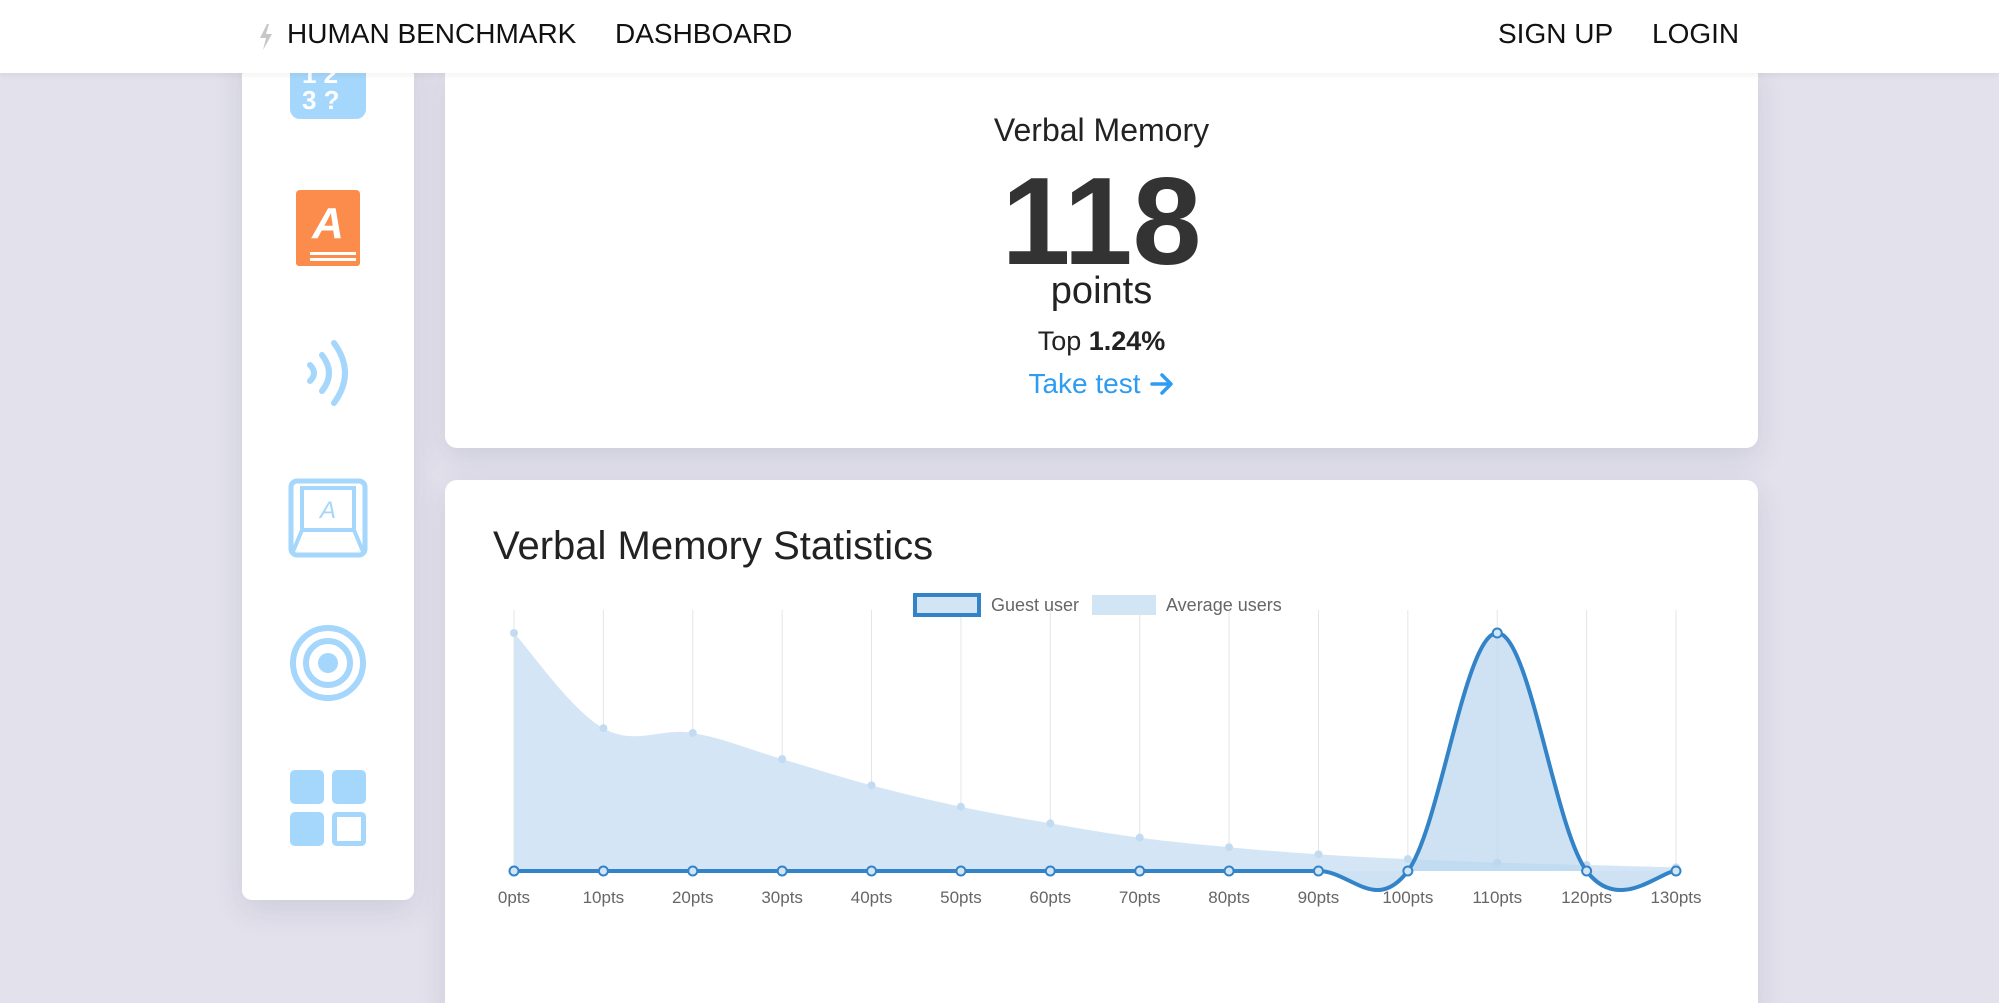 This screenshot has width=1999, height=1003. Describe the element at coordinates (961, 897) in the screenshot. I see `x-tick-label: 50pts` at that location.